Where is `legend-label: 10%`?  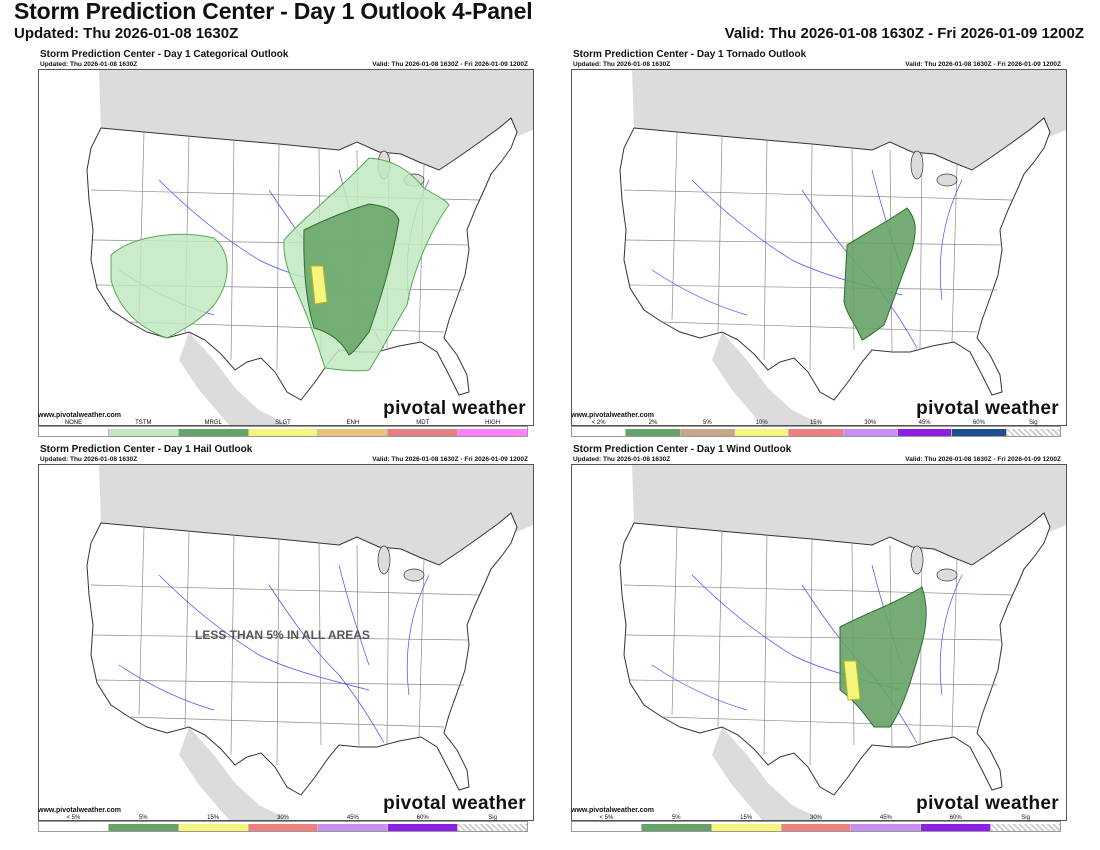
legend-label: 10% is located at coordinates (761, 423).